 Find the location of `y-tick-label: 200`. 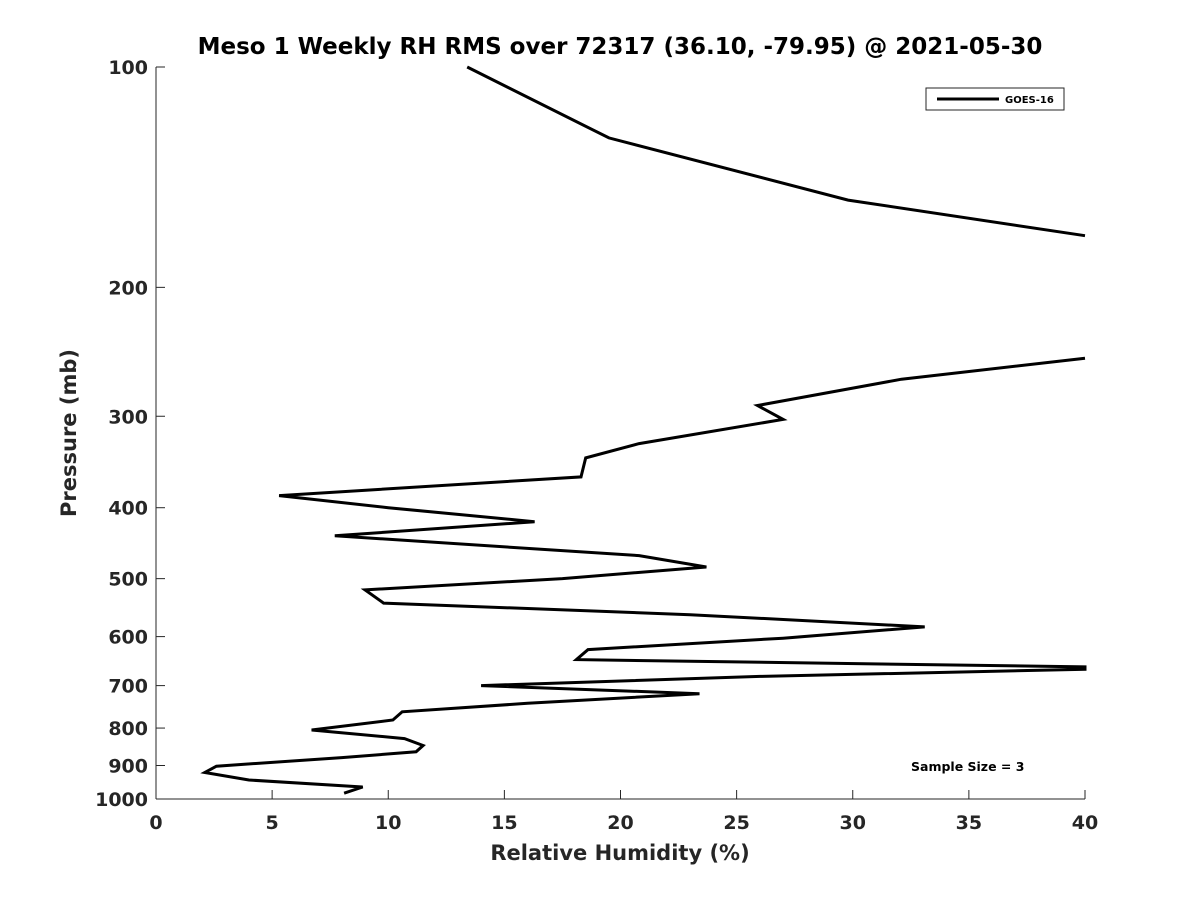

y-tick-label: 200 is located at coordinates (128, 288).